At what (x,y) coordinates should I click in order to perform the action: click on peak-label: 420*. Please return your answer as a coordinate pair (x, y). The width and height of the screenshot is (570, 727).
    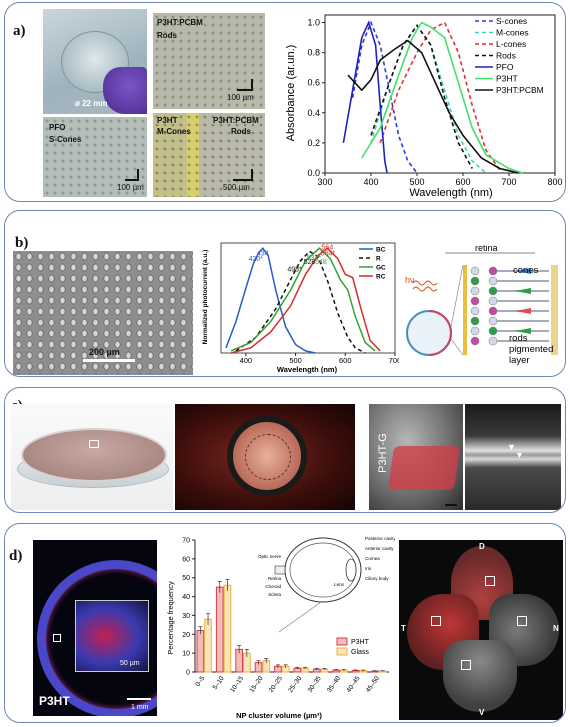
    Looking at the image, I should click on (256, 259).